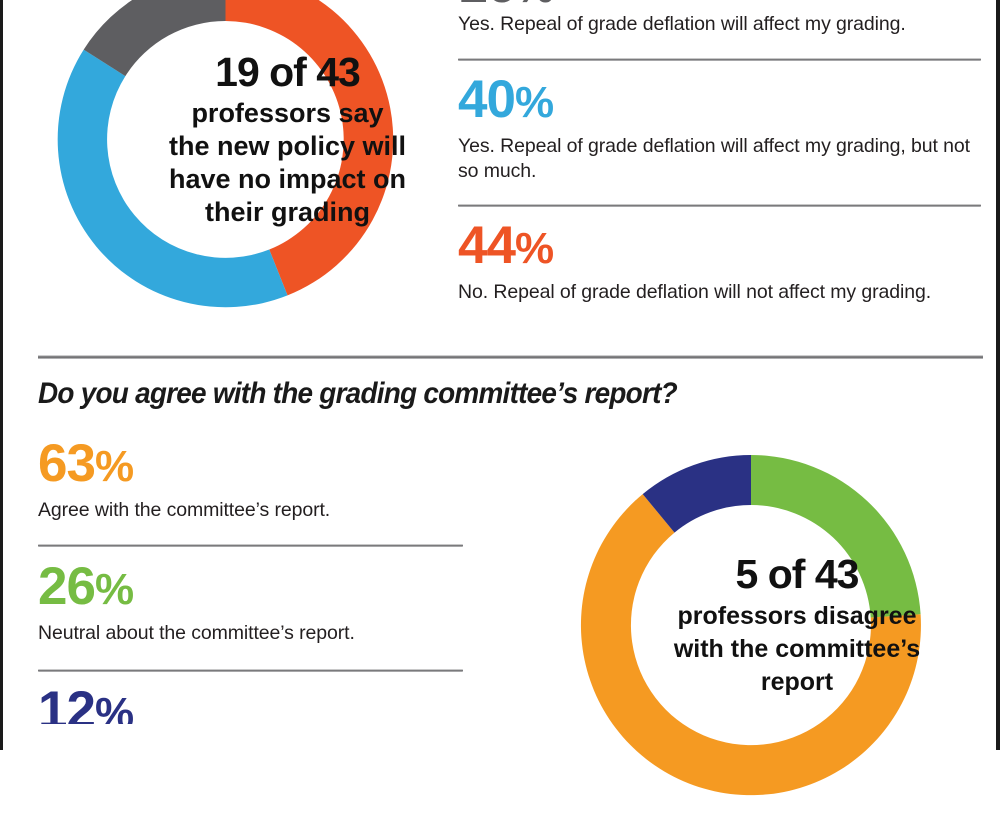 The width and height of the screenshot is (1000, 830). I want to click on stat-number-q2-3: 12, so click(67, 704).